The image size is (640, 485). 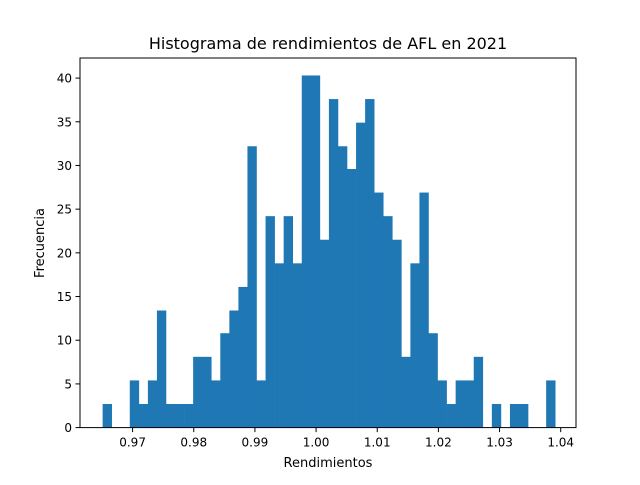 I want to click on x-tick-label: 1.02, so click(x=438, y=443).